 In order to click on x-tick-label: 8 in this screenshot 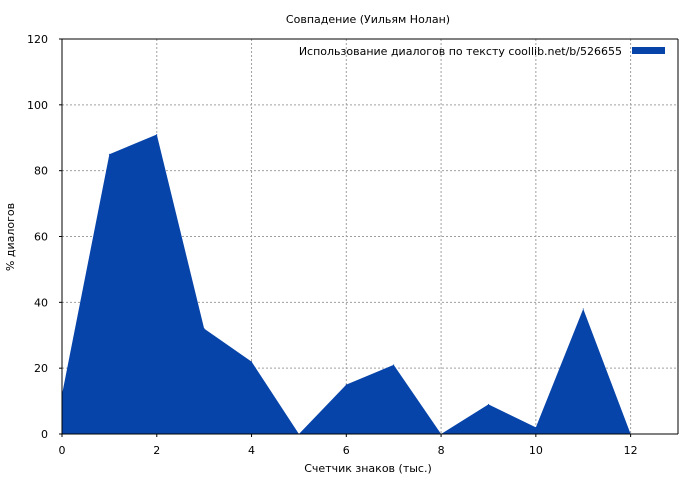, I will do `click(441, 450)`.